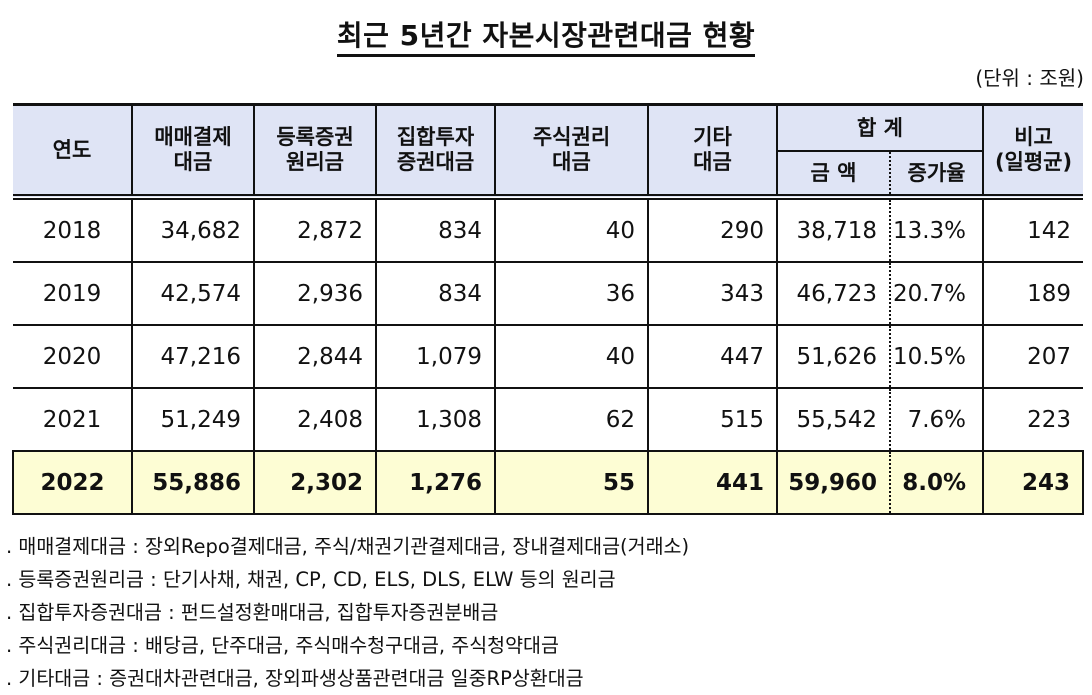 The width and height of the screenshot is (1092, 695). What do you see at coordinates (833, 482) in the screenshot?
I see `cell-total-amount: 59,960` at bounding box center [833, 482].